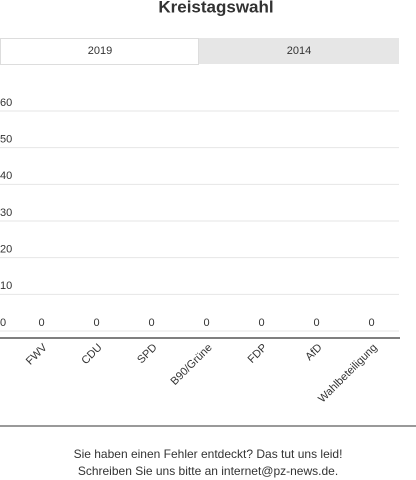 This screenshot has width=416, height=480. I want to click on x-tick-label: FDP, so click(258, 354).